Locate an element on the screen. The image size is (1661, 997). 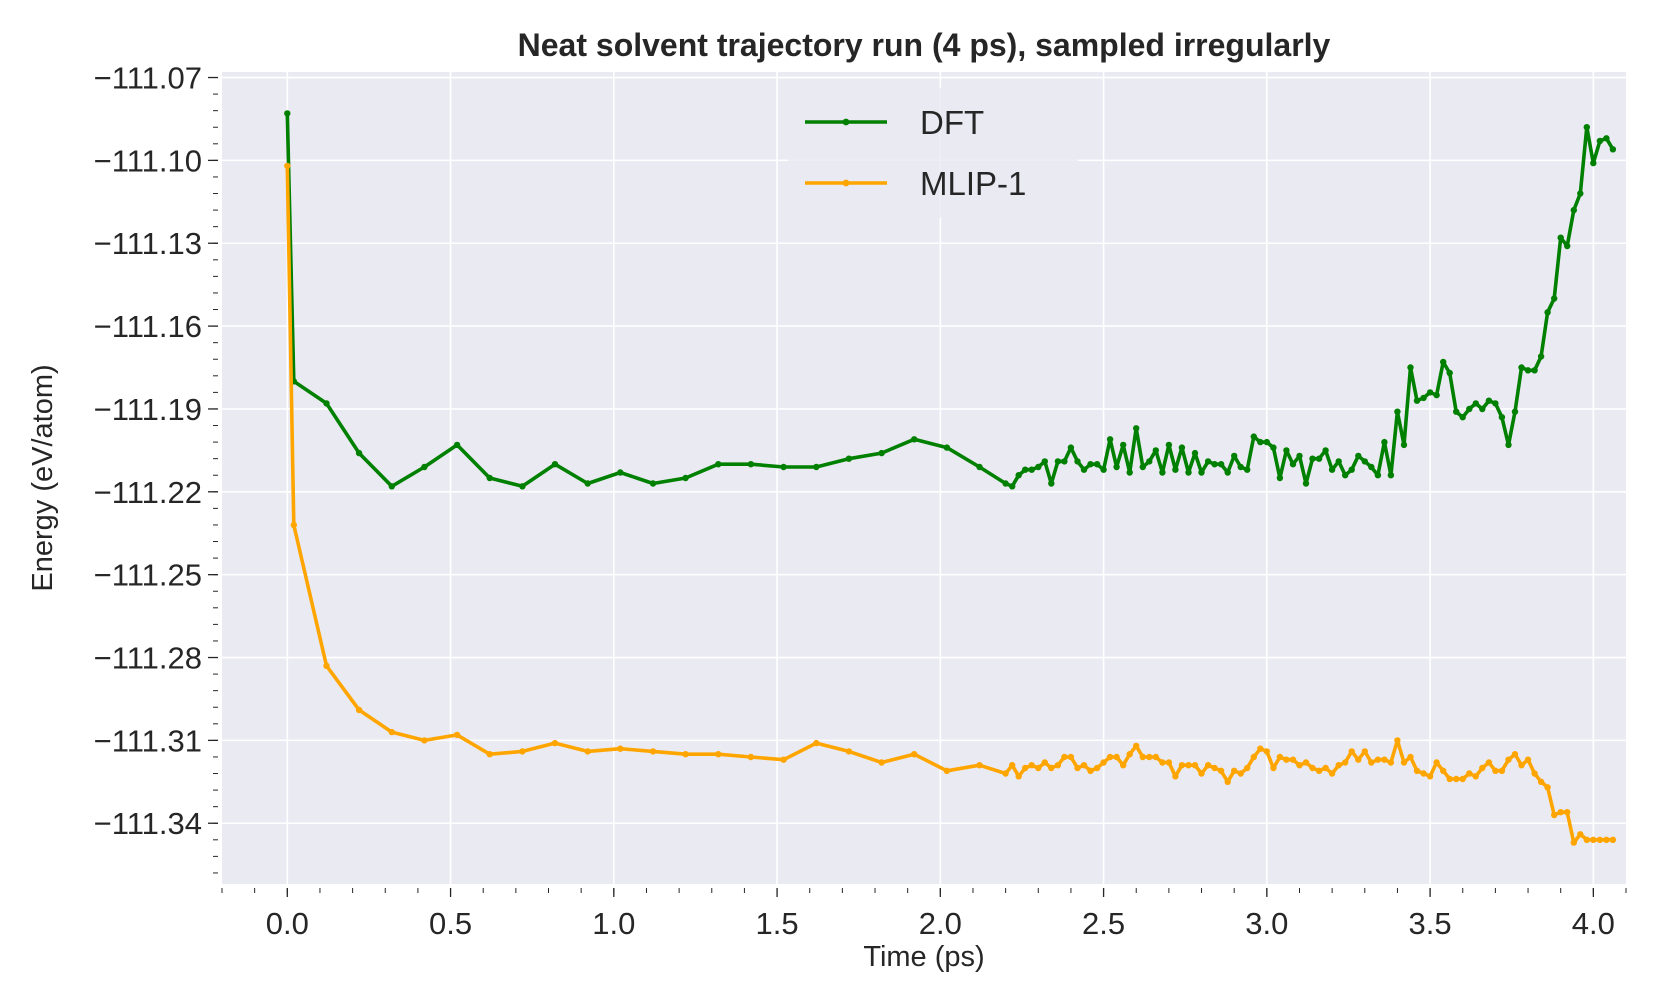
legend-marker-dft is located at coordinates (846, 122).